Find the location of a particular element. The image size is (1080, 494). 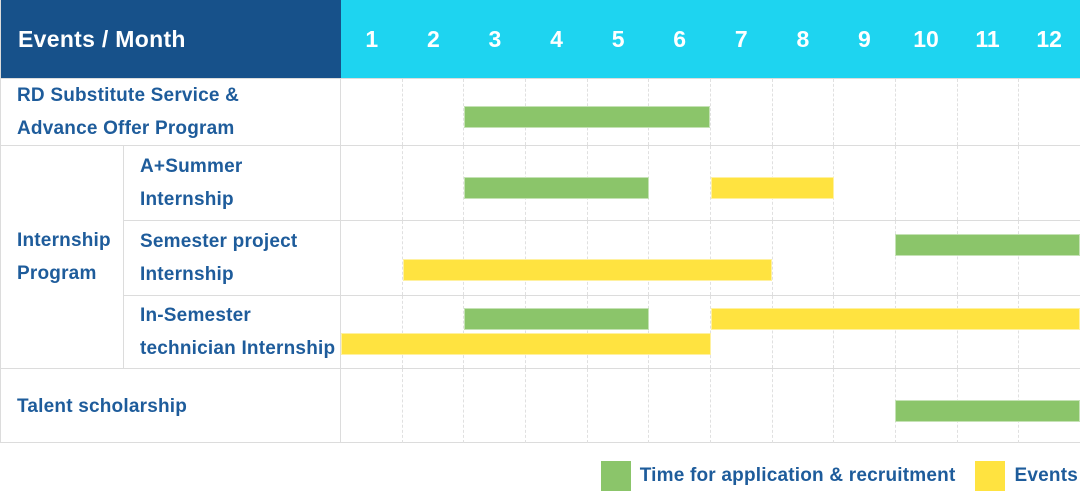

table-title: Events / Month is located at coordinates (102, 38).